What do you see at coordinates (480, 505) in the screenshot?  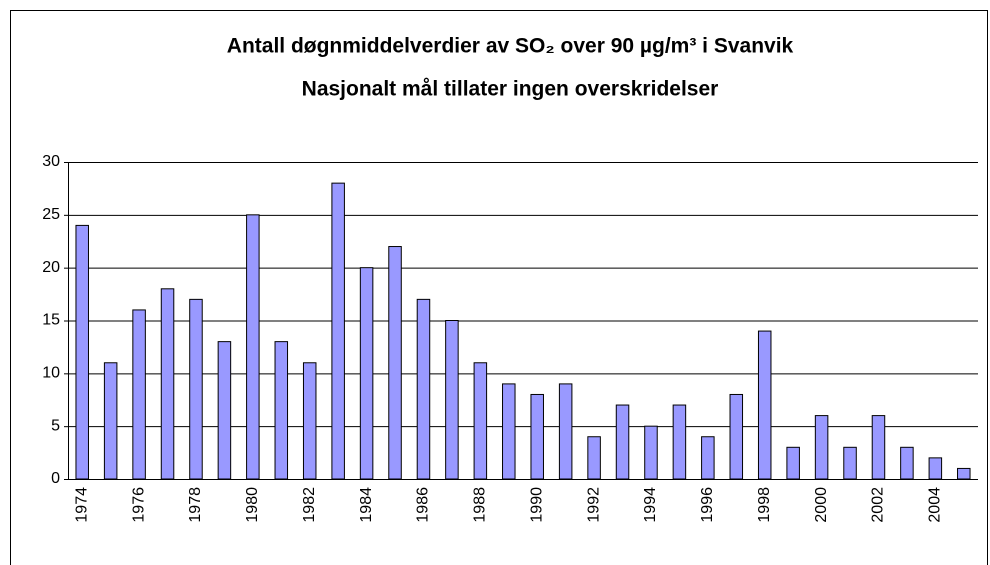 I see `x-tick-label: 1988` at bounding box center [480, 505].